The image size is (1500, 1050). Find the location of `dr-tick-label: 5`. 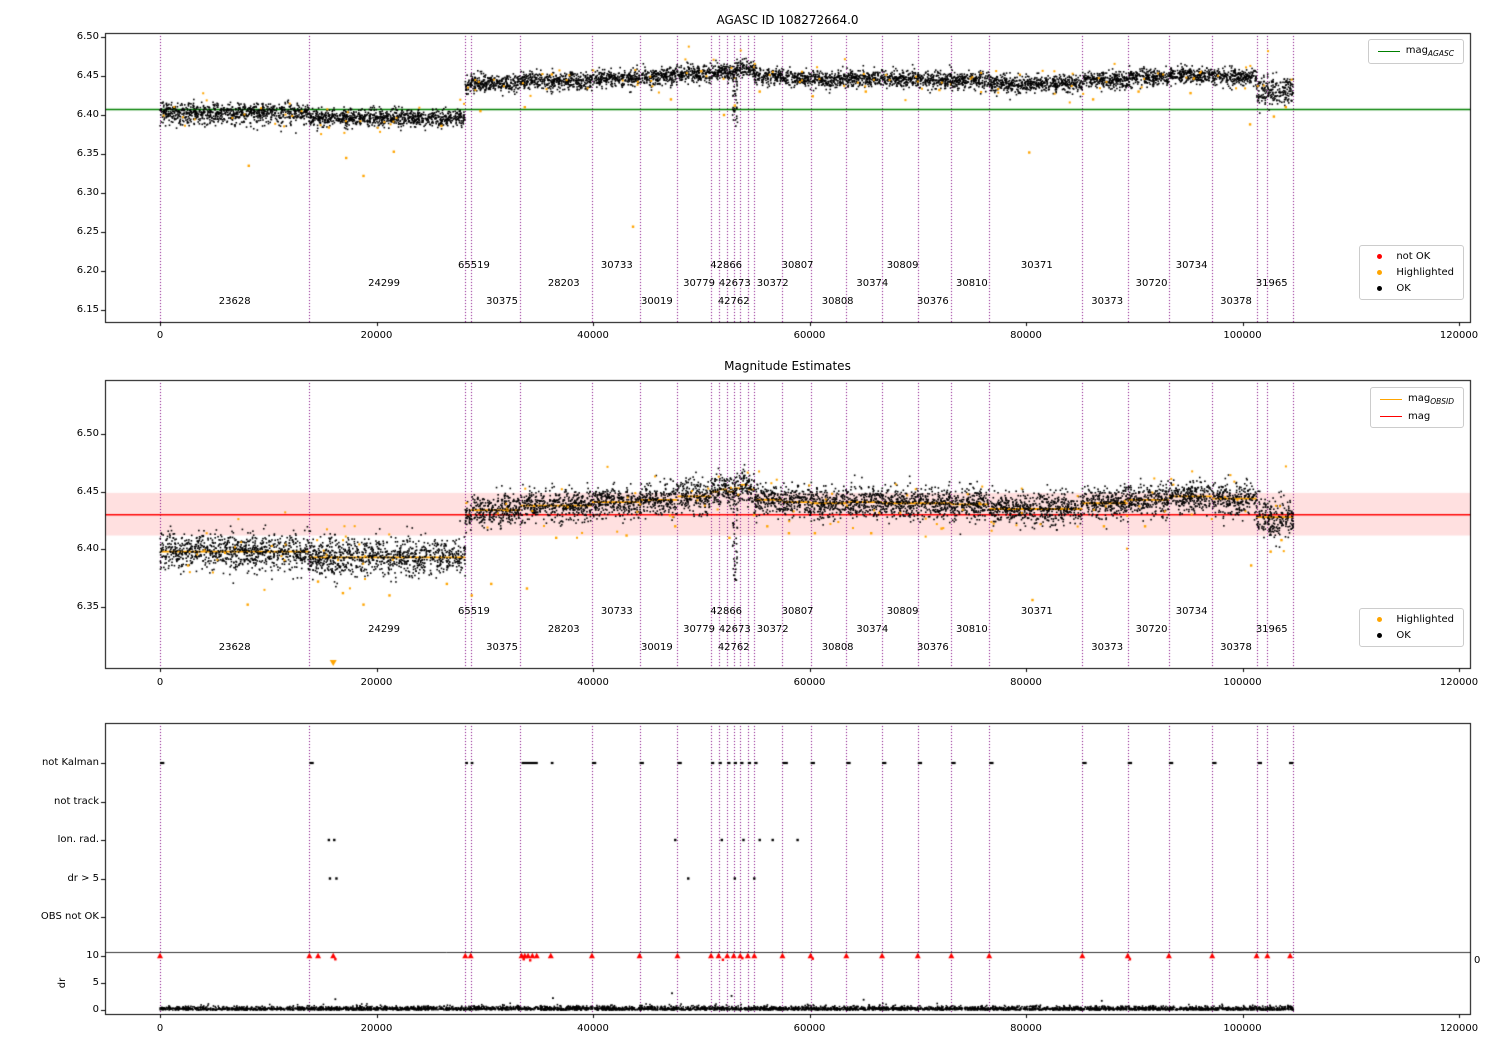

dr-tick-label: 5 is located at coordinates (95, 982).